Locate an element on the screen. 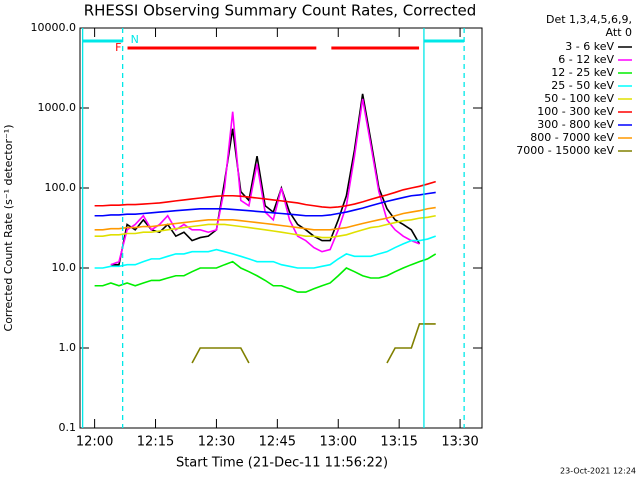 This screenshot has width=640, height=480. legend-header: Att 0 is located at coordinates (619, 32).